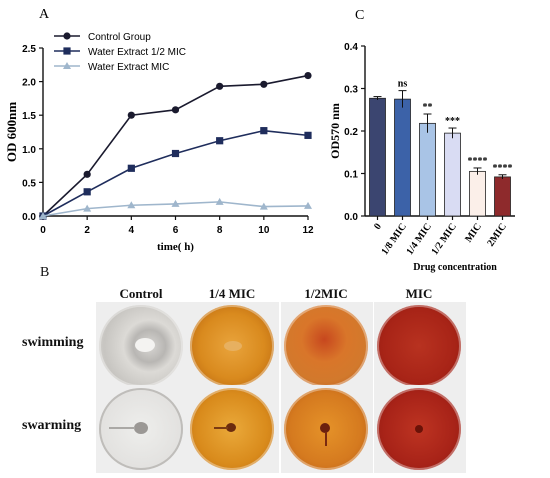  I want to click on plate-swimming-mic, so click(420, 346).